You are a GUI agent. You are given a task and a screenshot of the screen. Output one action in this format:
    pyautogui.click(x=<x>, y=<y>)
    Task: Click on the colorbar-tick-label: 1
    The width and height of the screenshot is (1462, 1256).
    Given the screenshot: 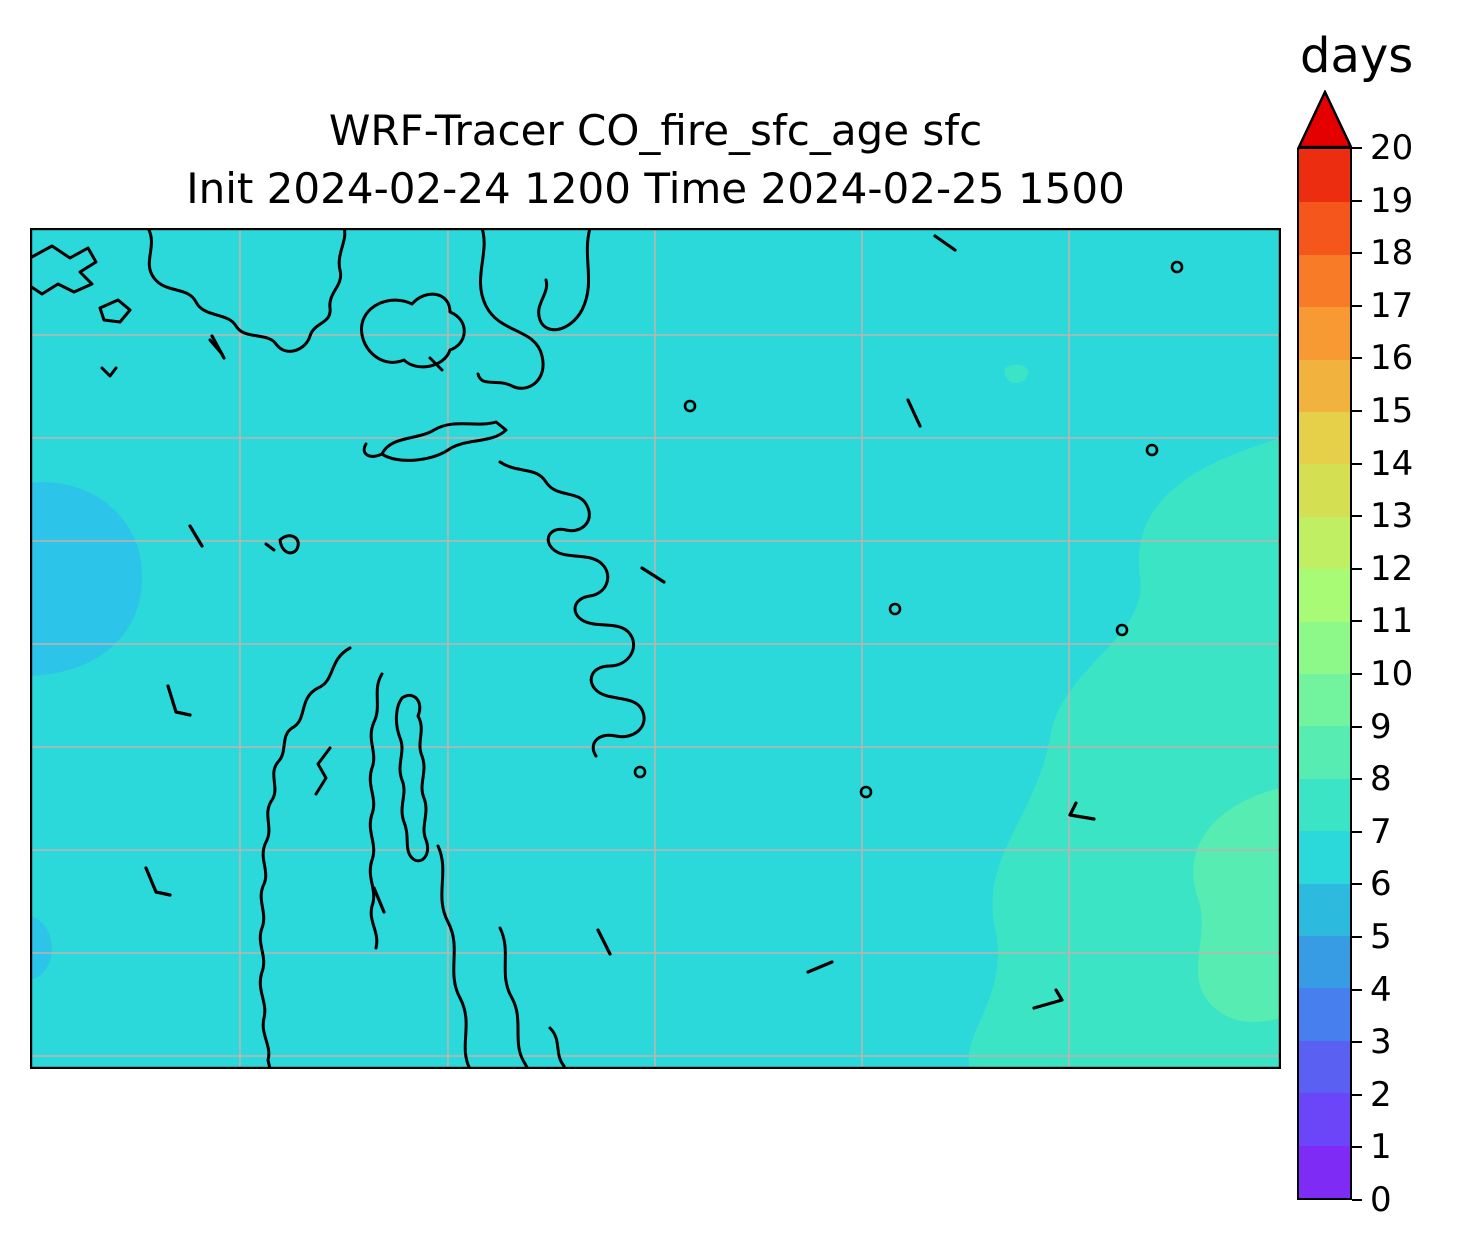 What is the action you would take?
    pyautogui.click(x=1381, y=1147)
    